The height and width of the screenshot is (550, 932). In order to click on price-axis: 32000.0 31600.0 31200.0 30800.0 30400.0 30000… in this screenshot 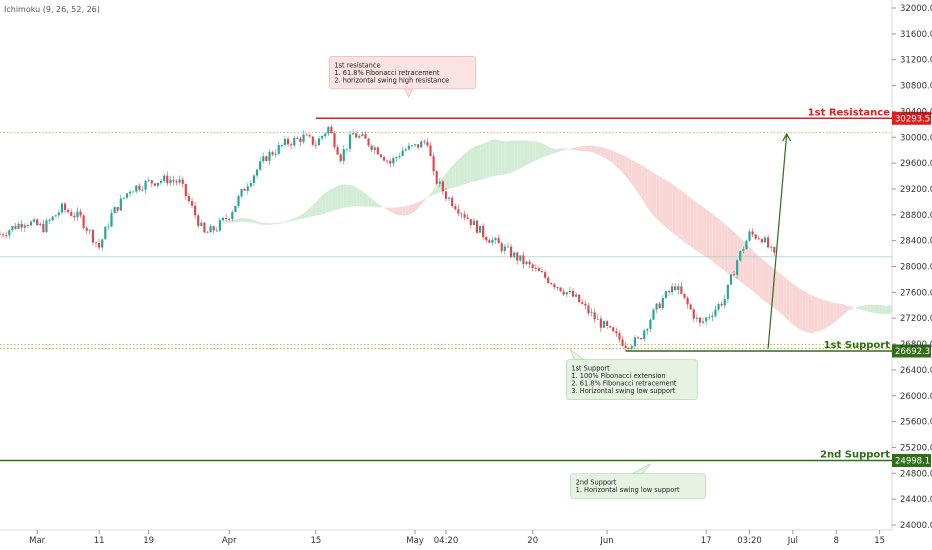, I will do `click(912, 267)`.